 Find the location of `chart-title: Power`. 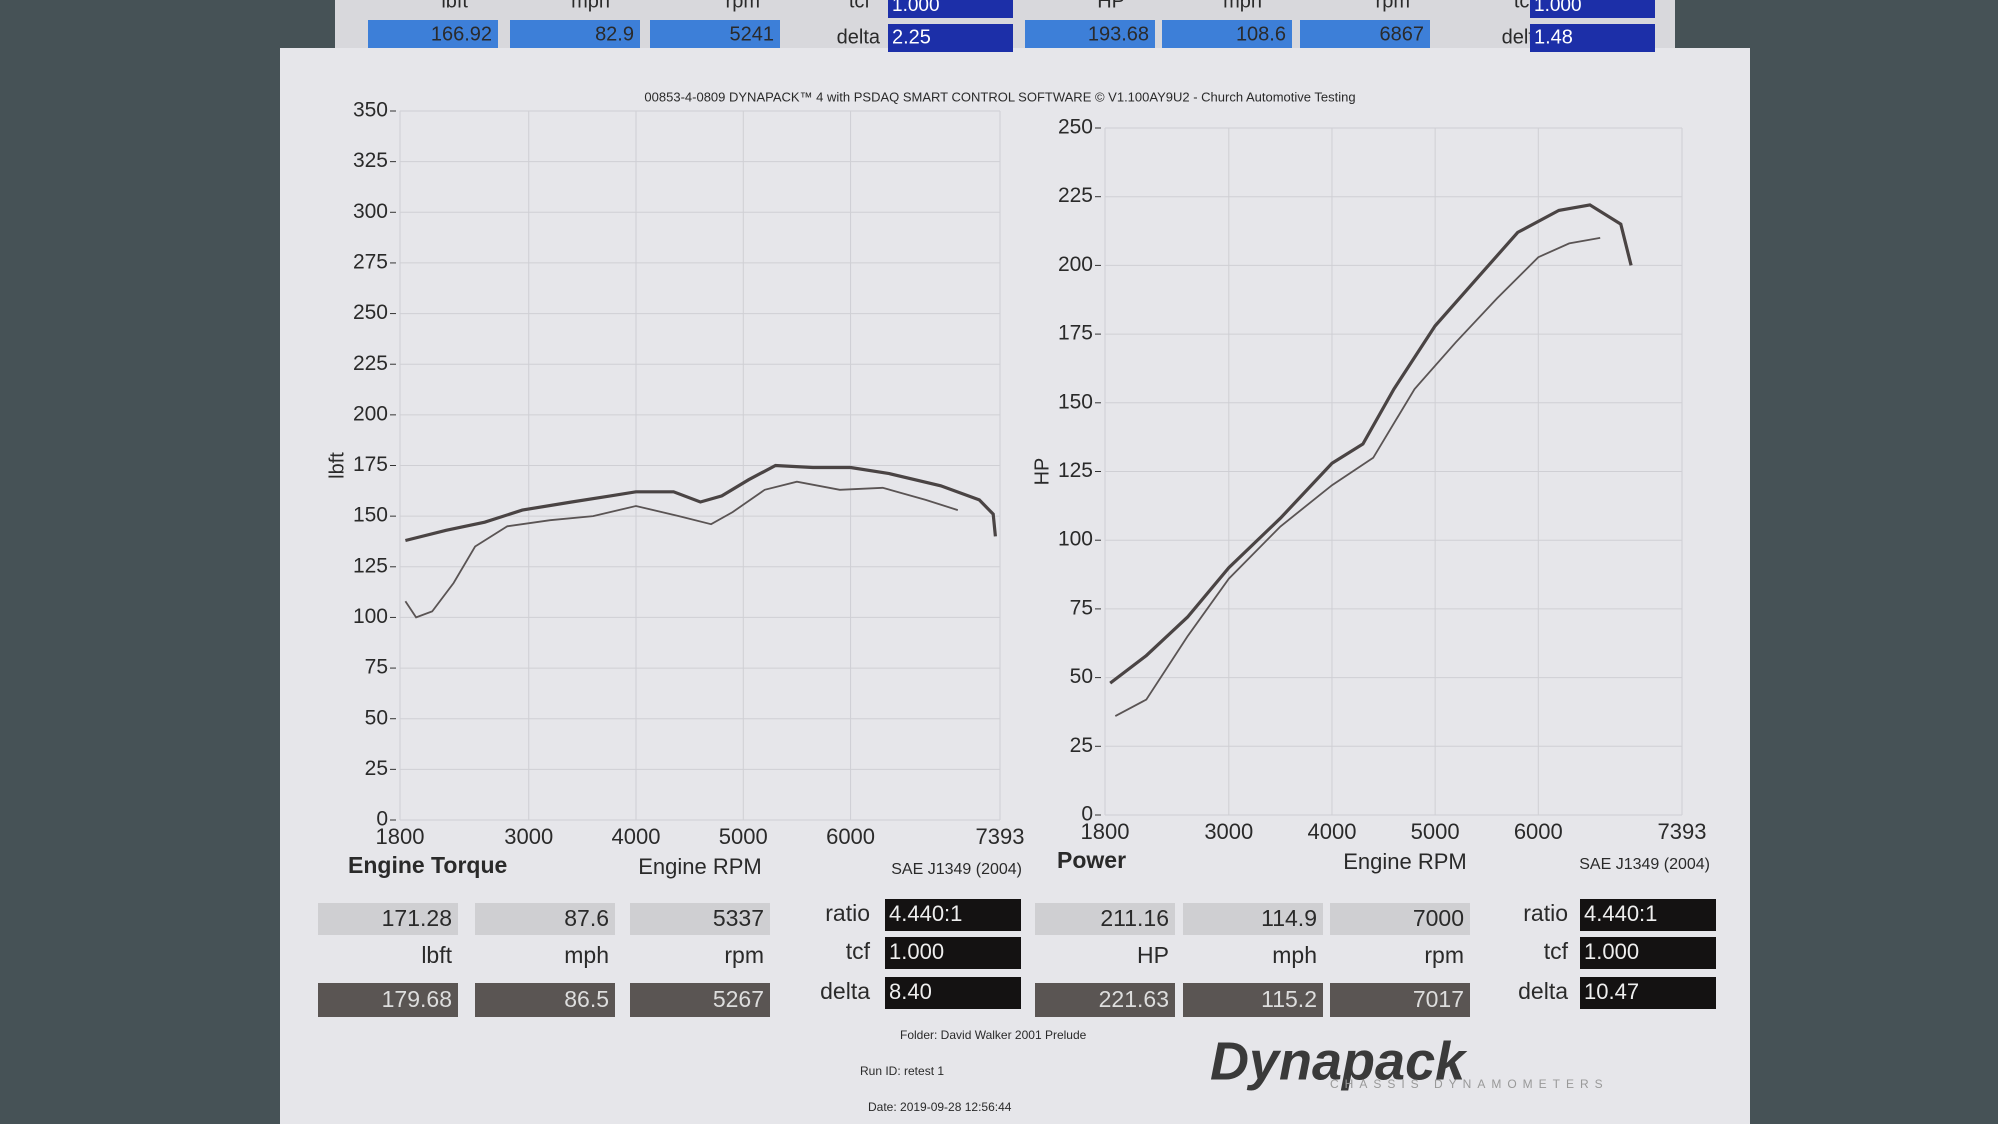

chart-title: Power is located at coordinates (1091, 860).